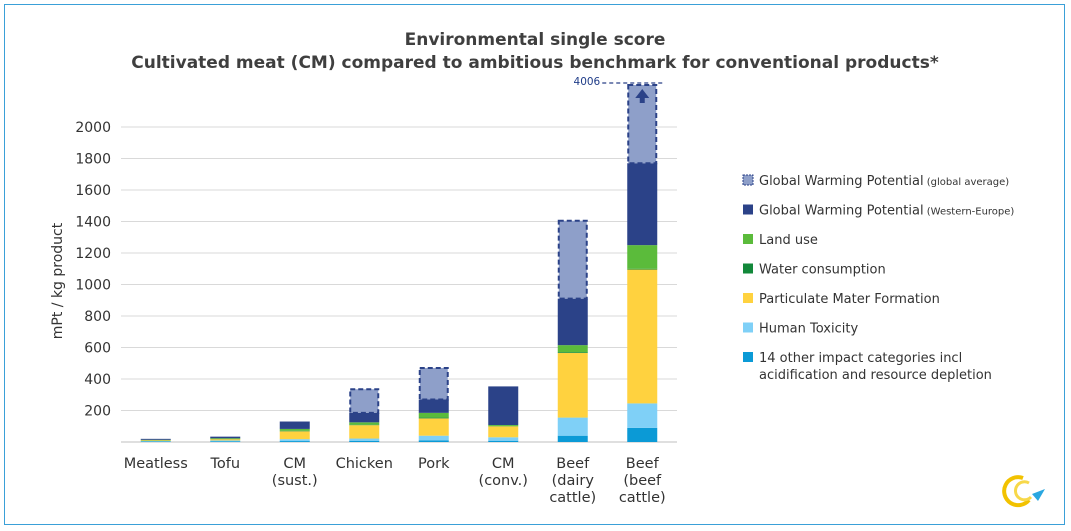 This screenshot has width=1071, height=531. What do you see at coordinates (58, 280) in the screenshot?
I see `y-axis-label: mPt / kg product` at bounding box center [58, 280].